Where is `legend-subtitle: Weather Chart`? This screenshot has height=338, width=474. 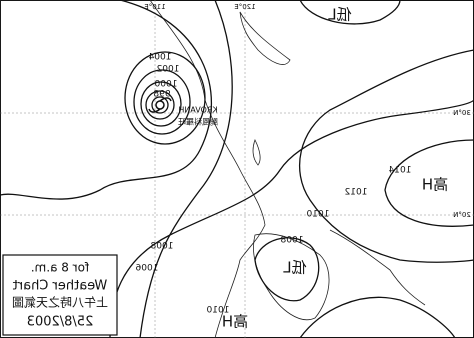
legend-subtitle: Weather Chart is located at coordinates (60, 286).